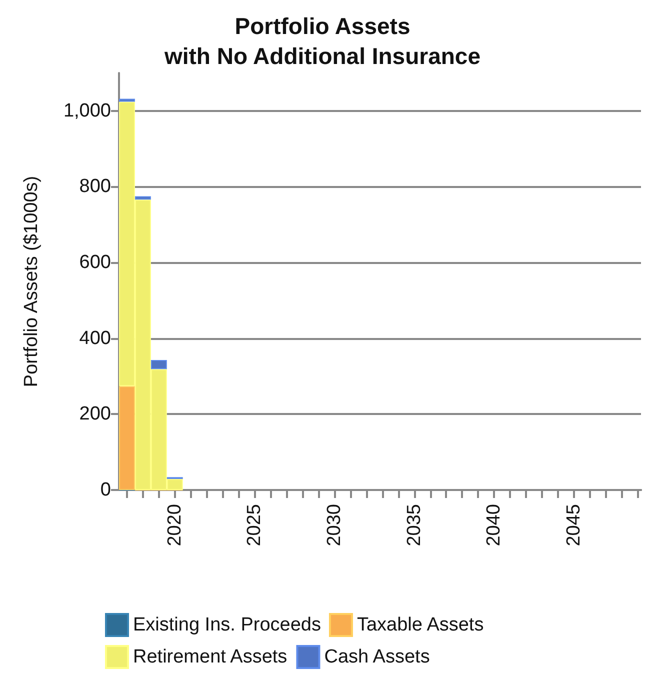  Describe the element at coordinates (105, 490) in the screenshot. I see `y-tick-label: 0` at that location.